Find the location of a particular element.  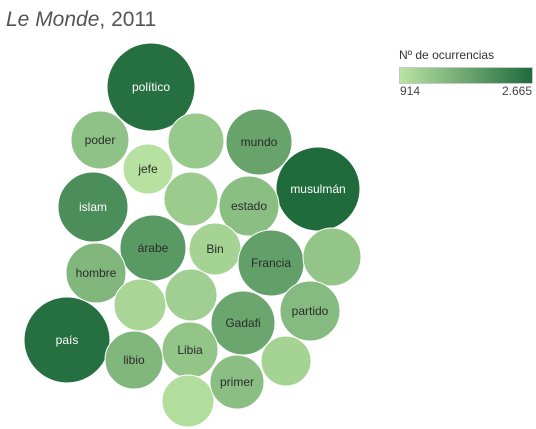

bubble-partido is located at coordinates (310, 311).